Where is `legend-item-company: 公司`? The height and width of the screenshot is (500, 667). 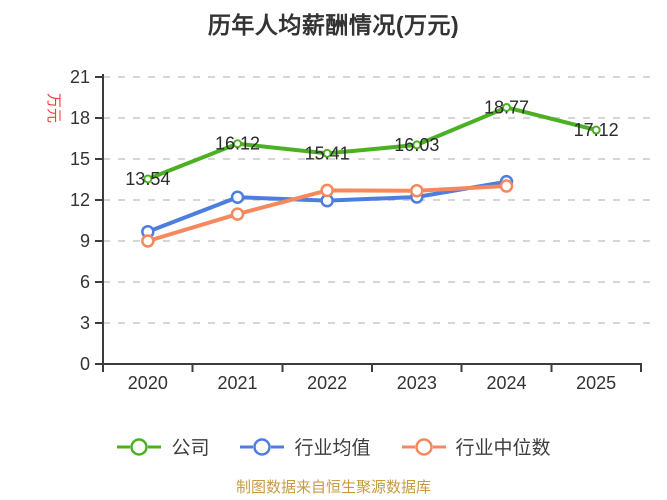 legend-item-company: 公司 is located at coordinates (162, 446).